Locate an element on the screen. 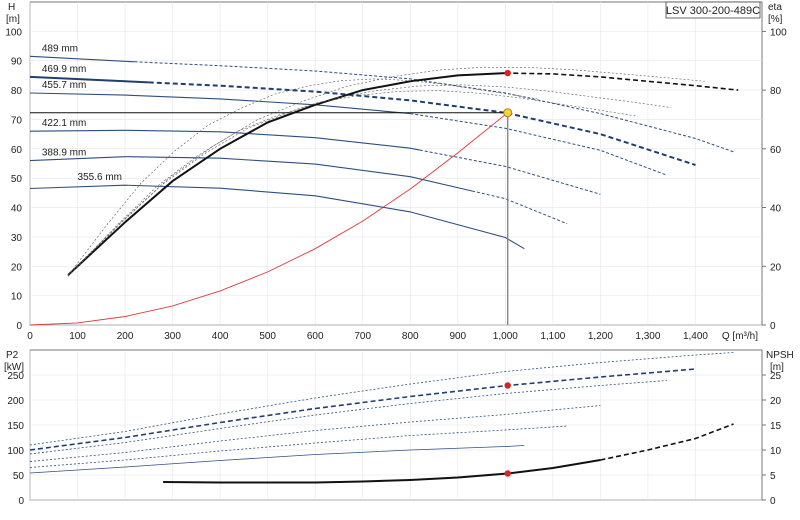 Image resolution: width=800 pixels, height=520 pixels. y-tick-label: 20 is located at coordinates (17, 267).